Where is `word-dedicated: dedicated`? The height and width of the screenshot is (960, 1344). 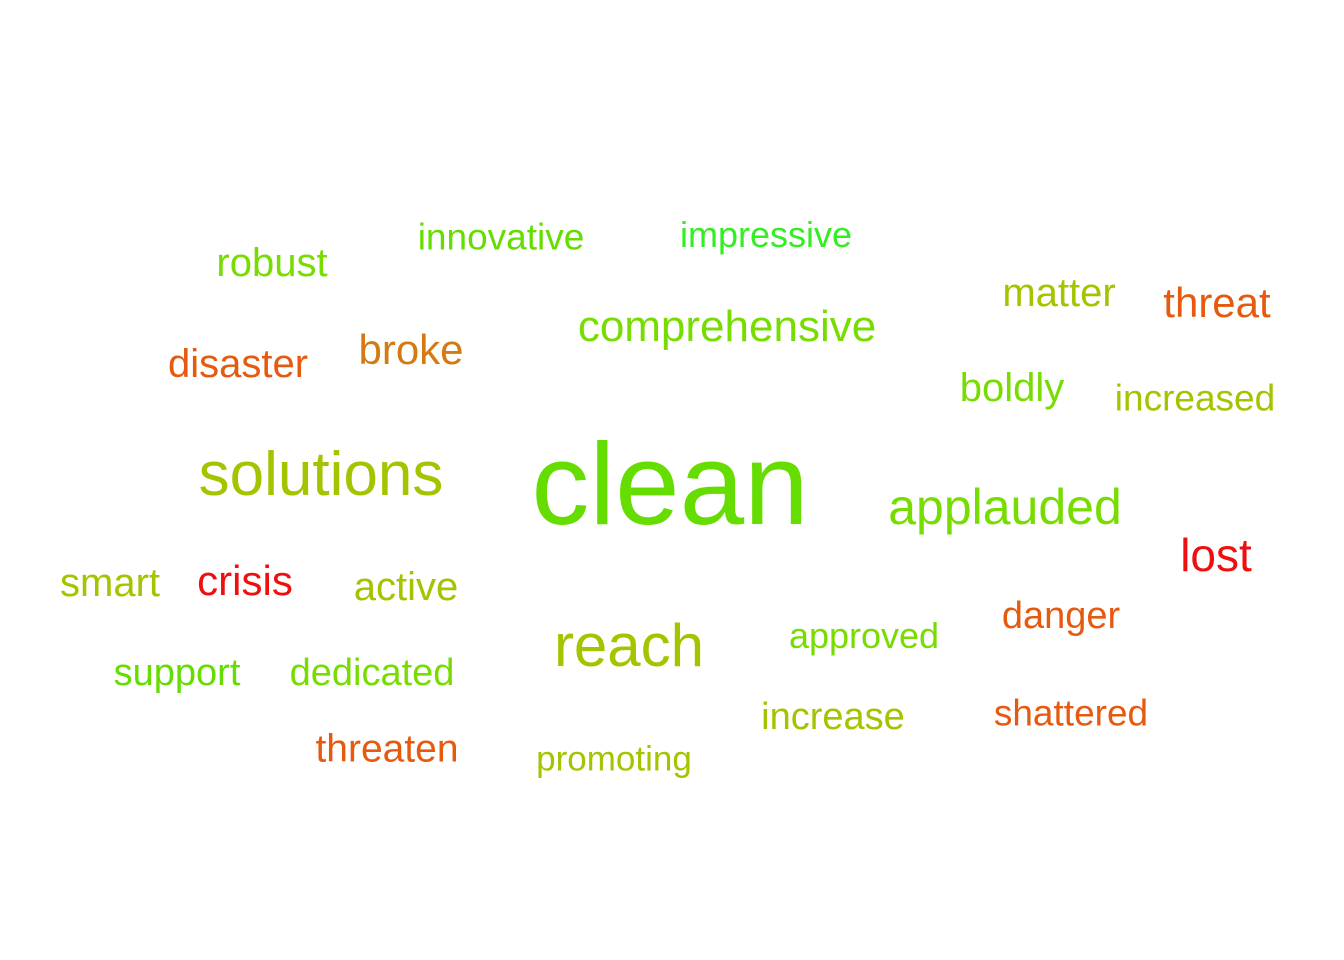 word-dedicated: dedicated is located at coordinates (372, 673).